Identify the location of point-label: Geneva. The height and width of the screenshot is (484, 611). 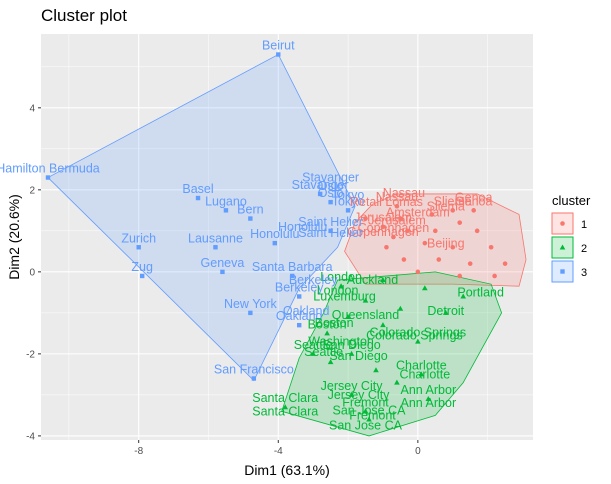
(223, 263).